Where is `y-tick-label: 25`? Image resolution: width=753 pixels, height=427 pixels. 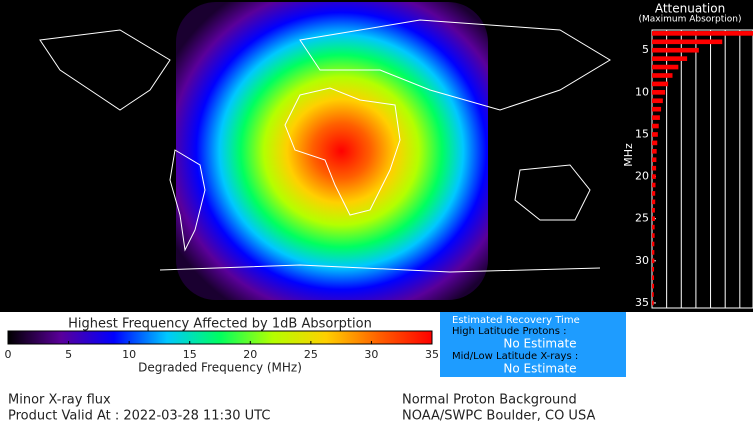 y-tick-label: 25 is located at coordinates (642, 218).